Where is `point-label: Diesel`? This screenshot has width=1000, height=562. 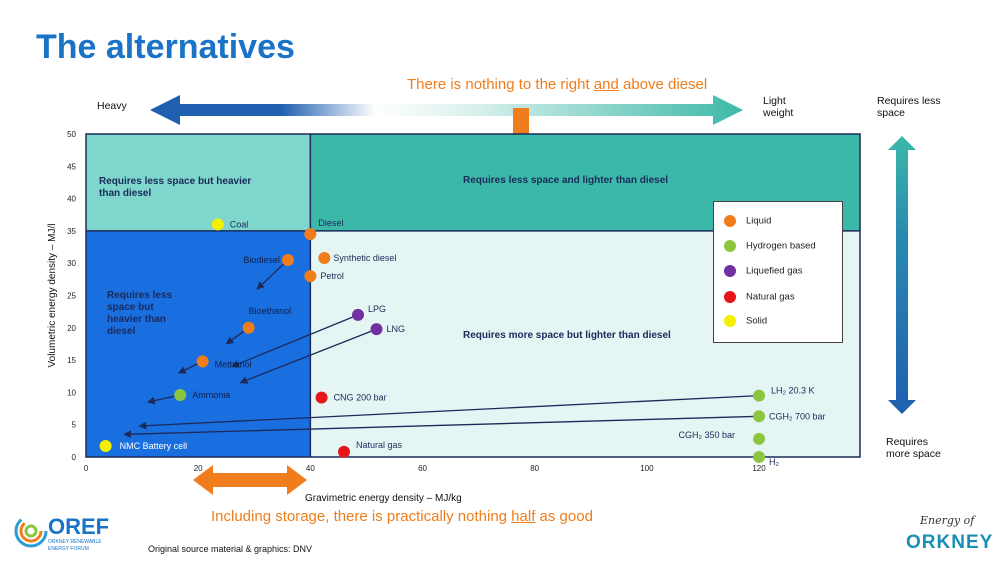 point-label: Diesel is located at coordinates (330, 223).